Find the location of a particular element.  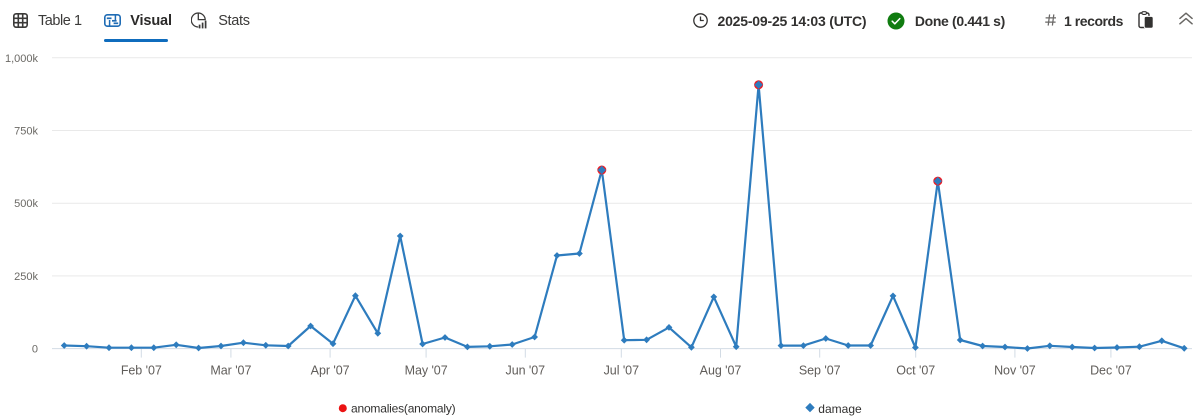

svg-text: 0 is located at coordinates (35, 350).